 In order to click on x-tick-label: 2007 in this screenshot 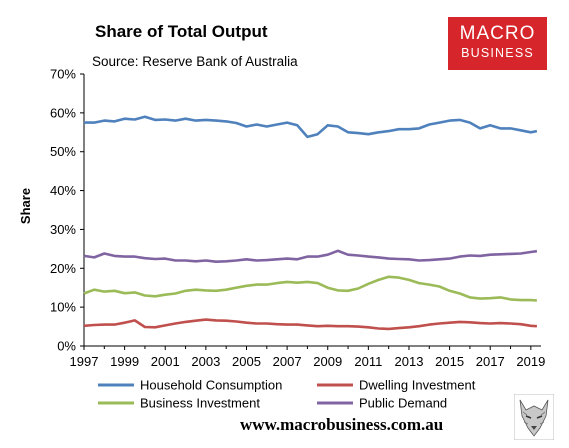, I will do `click(287, 361)`.